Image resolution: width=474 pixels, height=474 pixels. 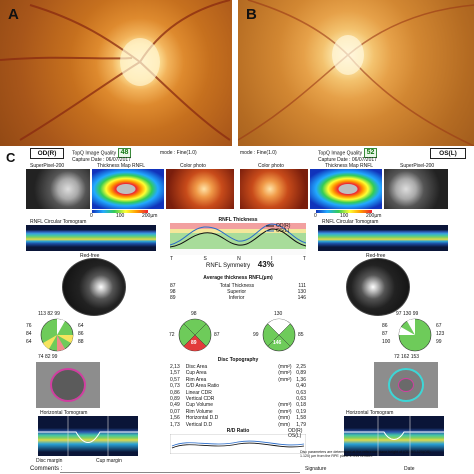 What do you see at coordinates (193, 166) in the screenshot?
I see `color-photo-title-r: Color photo` at bounding box center [193, 166].